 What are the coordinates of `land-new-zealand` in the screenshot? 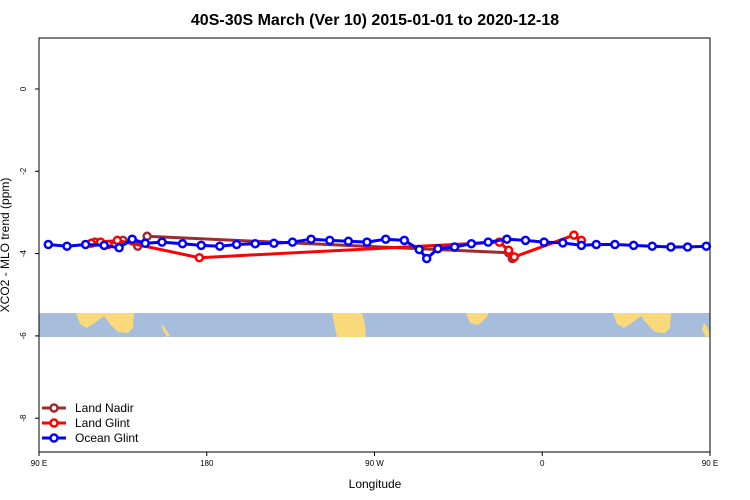 It's located at (165, 330).